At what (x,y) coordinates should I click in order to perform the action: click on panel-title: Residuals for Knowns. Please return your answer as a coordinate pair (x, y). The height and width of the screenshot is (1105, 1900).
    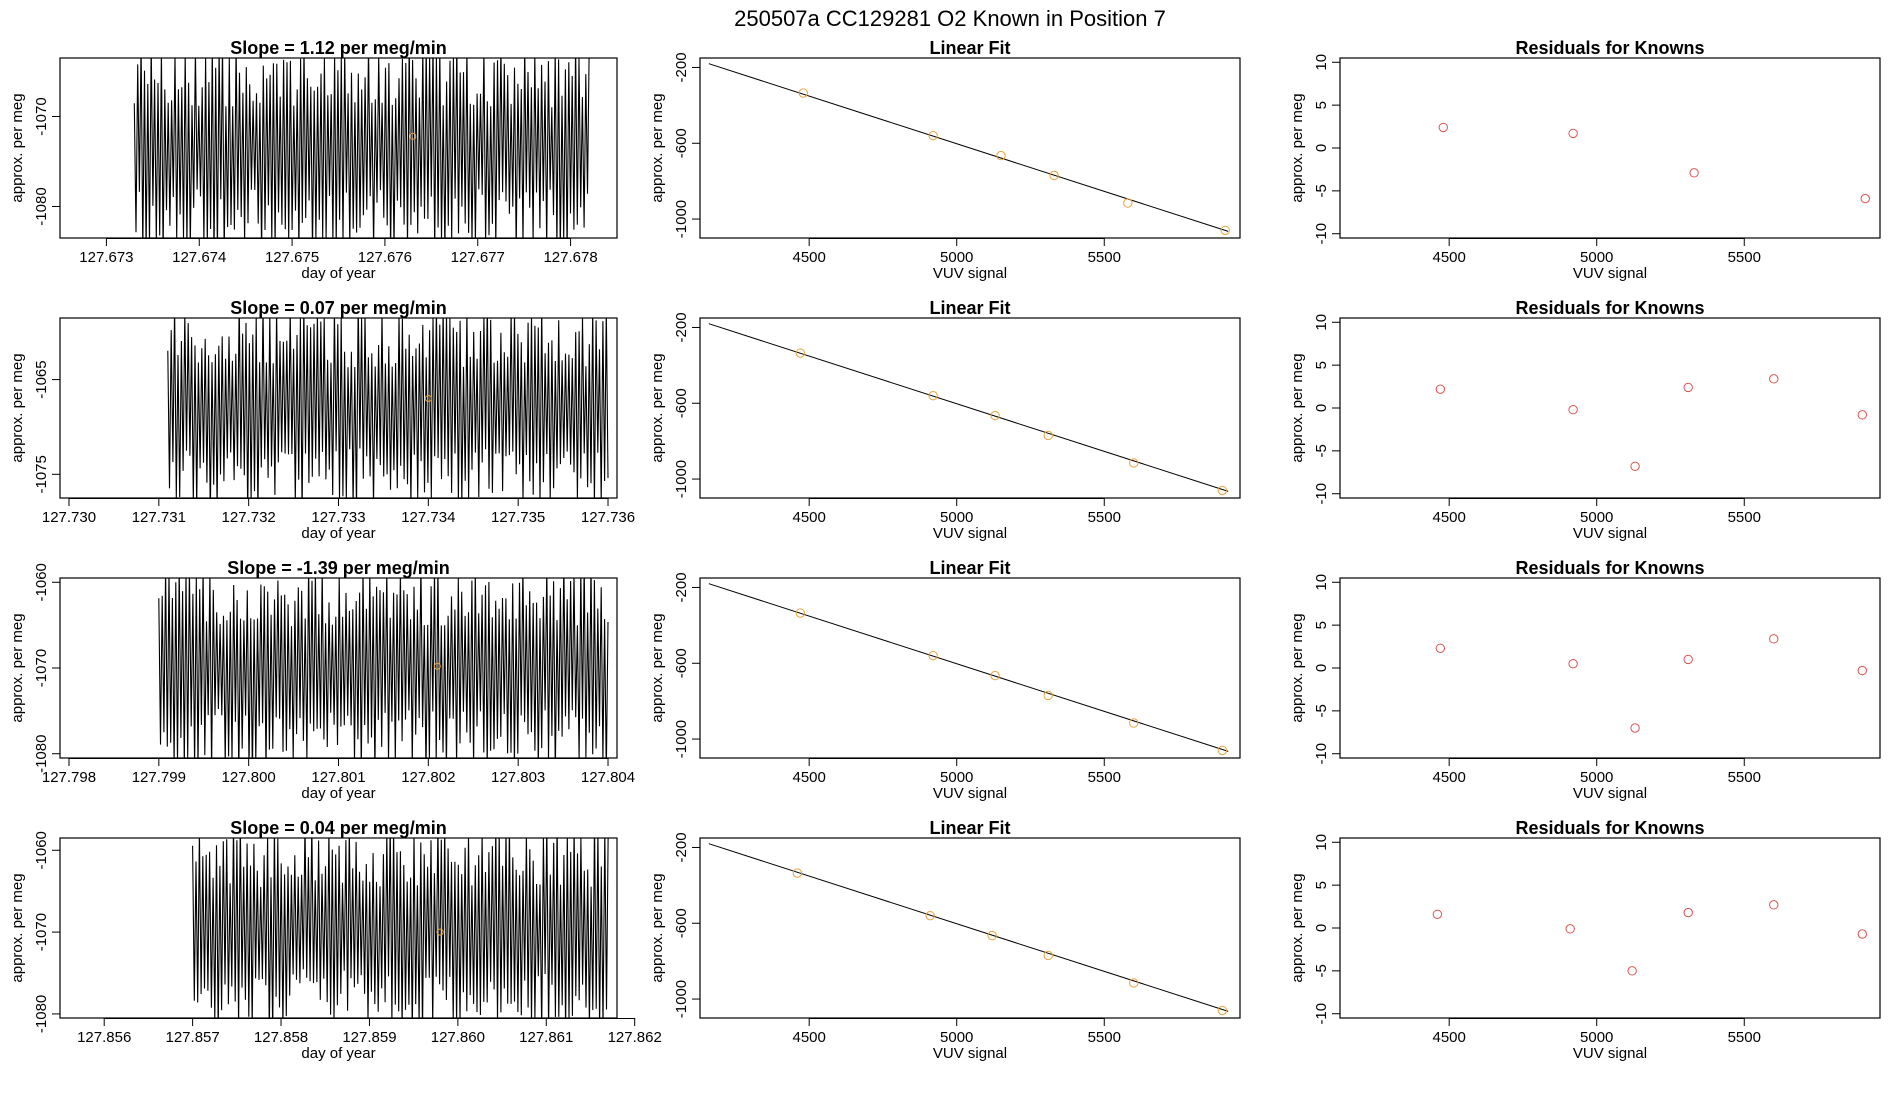
    Looking at the image, I should click on (1609, 828).